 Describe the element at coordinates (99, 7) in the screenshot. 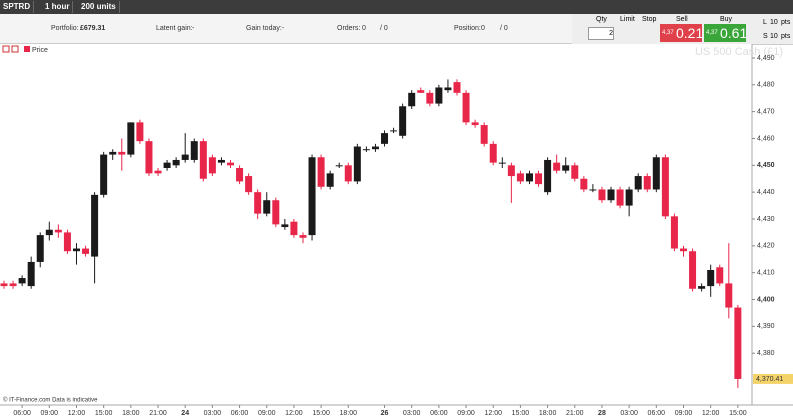

I see `units-select: 200 units` at that location.